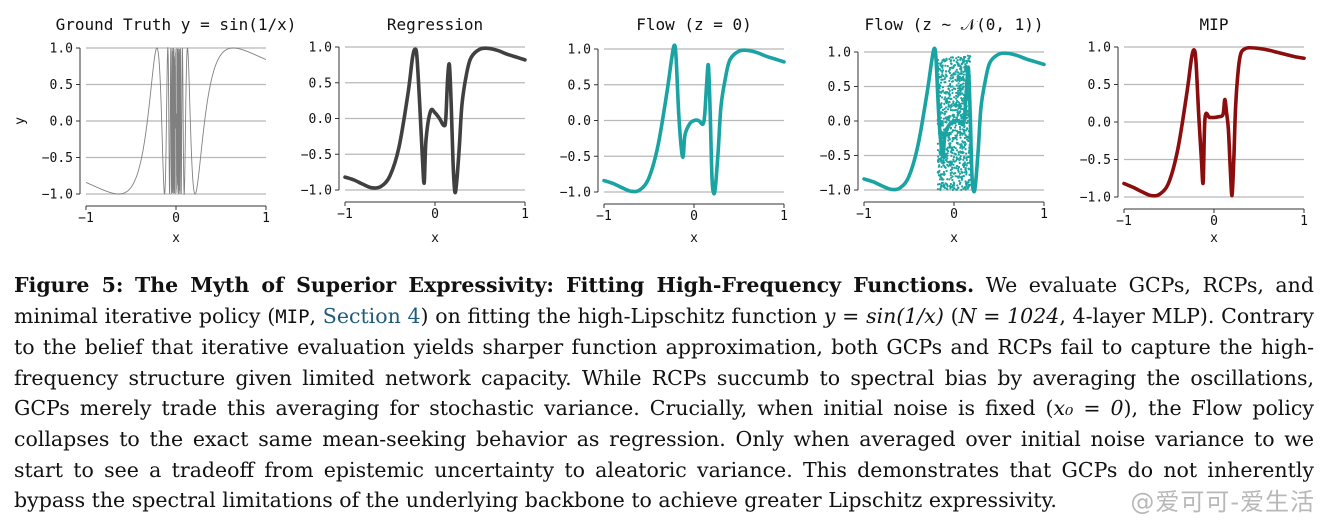  What do you see at coordinates (176, 24) in the screenshot?
I see `panel-title: Ground Truth y = sin(1/x)` at bounding box center [176, 24].